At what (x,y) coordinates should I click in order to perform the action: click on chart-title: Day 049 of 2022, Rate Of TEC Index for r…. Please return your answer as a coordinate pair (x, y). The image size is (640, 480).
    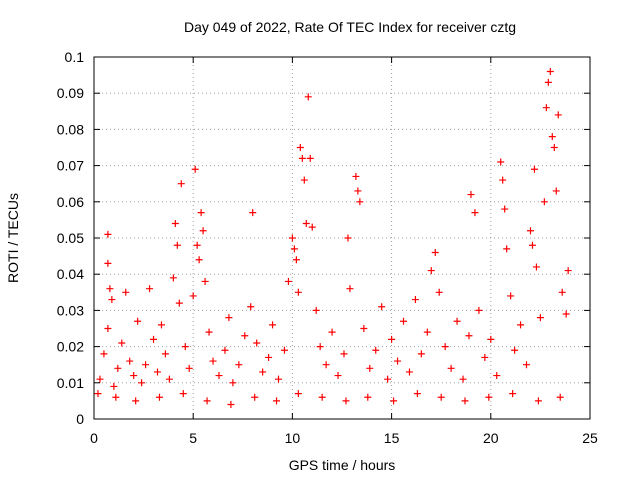
    Looking at the image, I should click on (350, 27).